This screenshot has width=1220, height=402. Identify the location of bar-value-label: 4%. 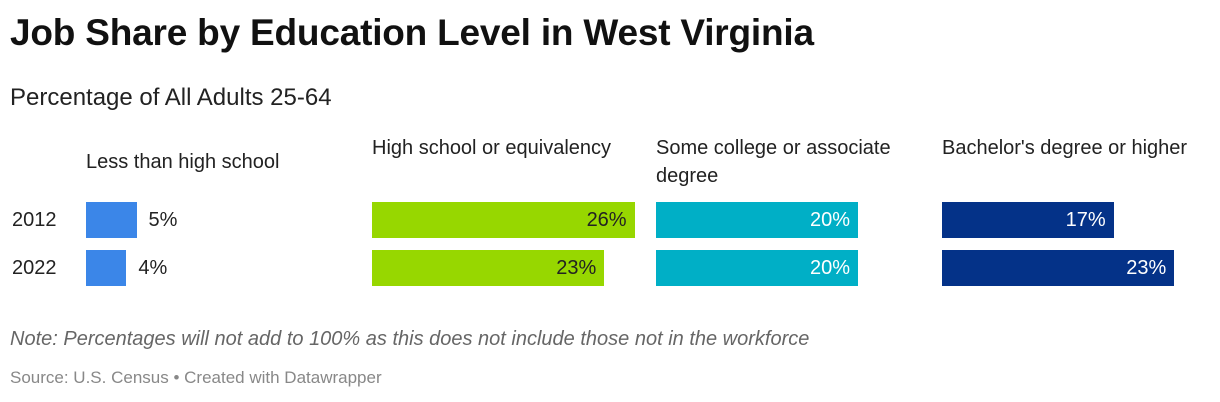
(153, 268).